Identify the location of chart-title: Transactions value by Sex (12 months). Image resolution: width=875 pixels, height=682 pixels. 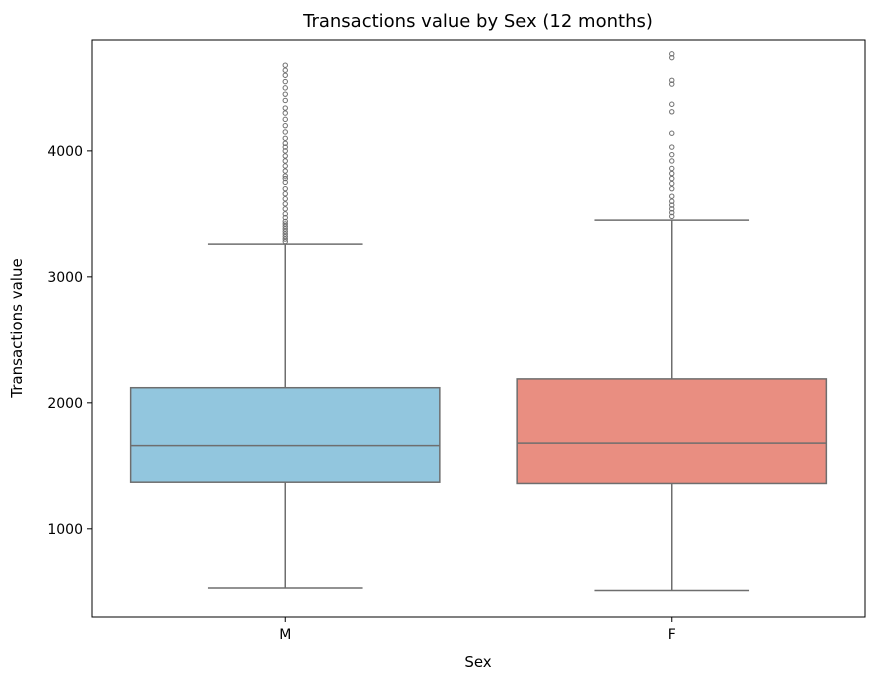
(477, 21).